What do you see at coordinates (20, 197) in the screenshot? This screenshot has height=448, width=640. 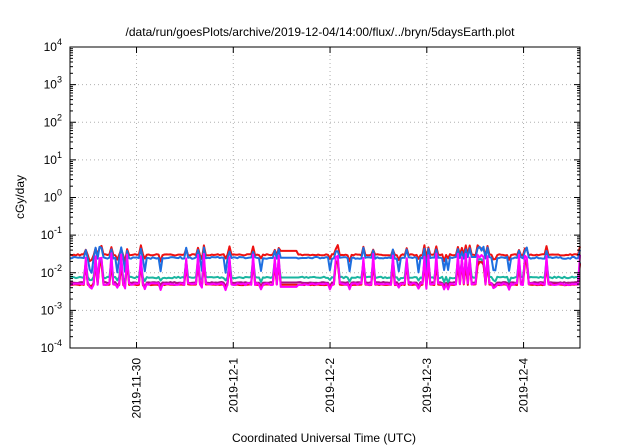 I see `y-axis-label: cGy/day` at bounding box center [20, 197].